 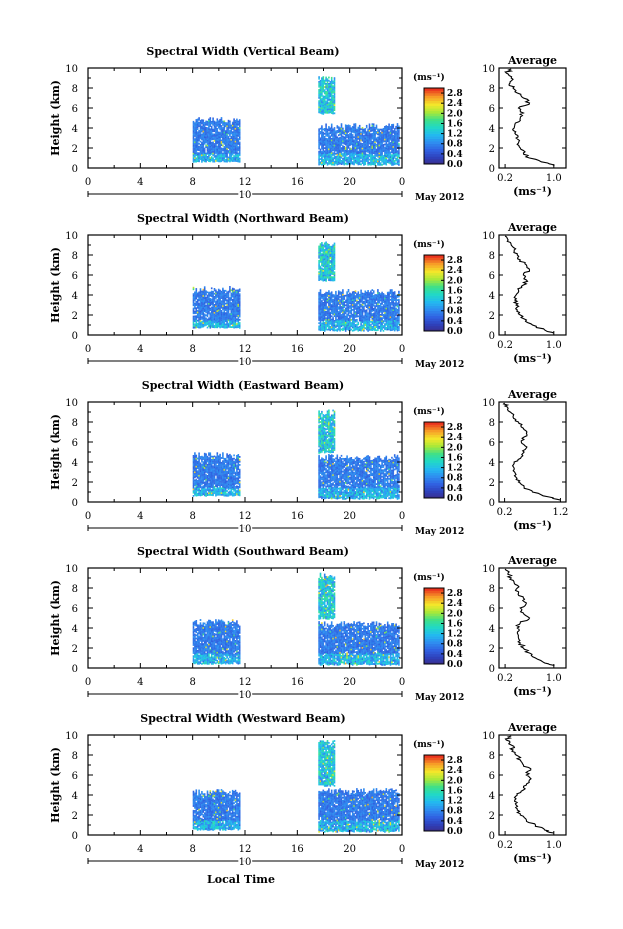 I want to click on x-tick-label: 0, so click(x=402, y=349).